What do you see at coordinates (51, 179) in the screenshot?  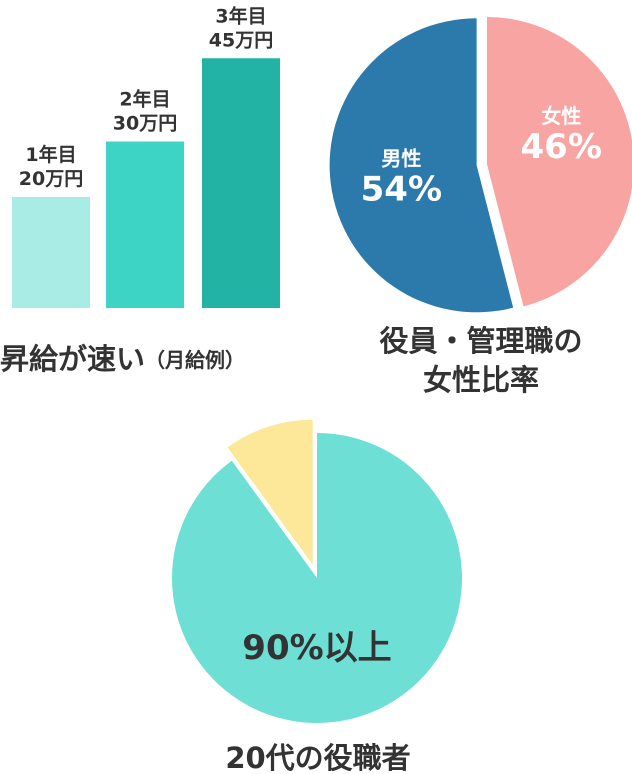 I see `bar-value-label: 20万円` at bounding box center [51, 179].